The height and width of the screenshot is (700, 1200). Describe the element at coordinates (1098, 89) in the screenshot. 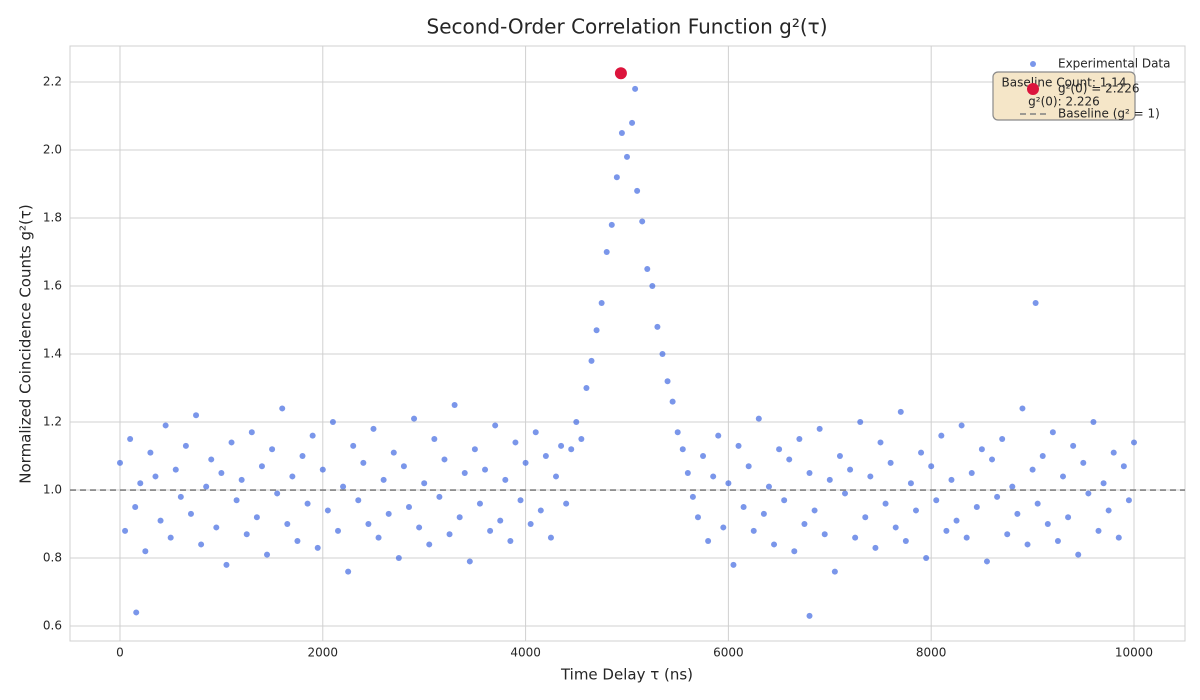

I see `legend-label: g²(0) = 2.226` at that location.